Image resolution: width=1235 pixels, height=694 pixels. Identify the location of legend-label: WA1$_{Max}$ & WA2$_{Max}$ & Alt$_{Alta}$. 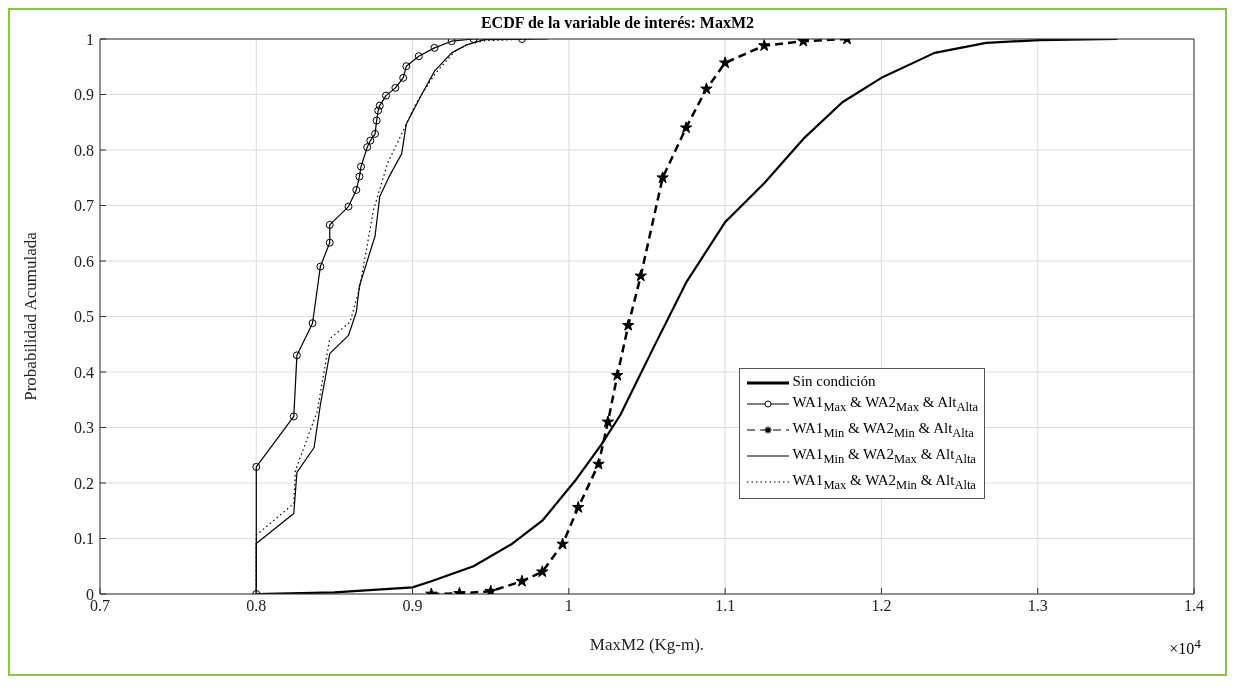
(885, 404).